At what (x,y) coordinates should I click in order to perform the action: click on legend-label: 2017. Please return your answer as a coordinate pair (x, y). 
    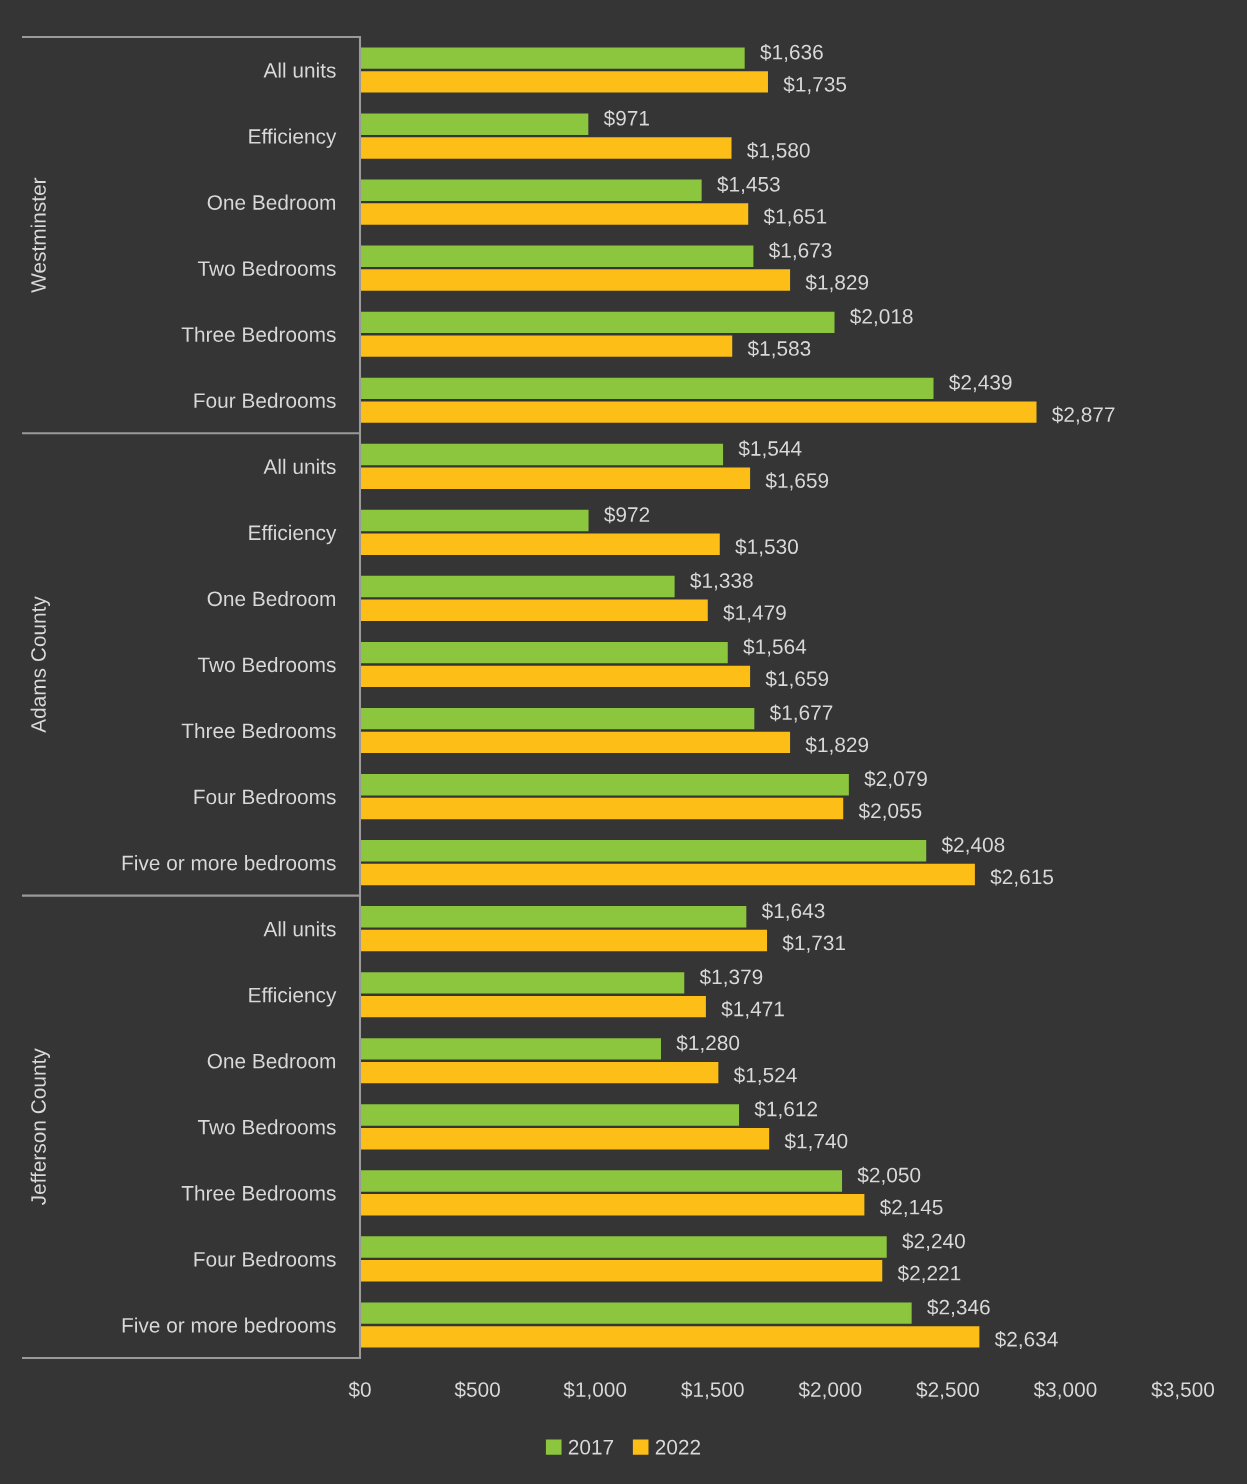
    Looking at the image, I should click on (591, 1447).